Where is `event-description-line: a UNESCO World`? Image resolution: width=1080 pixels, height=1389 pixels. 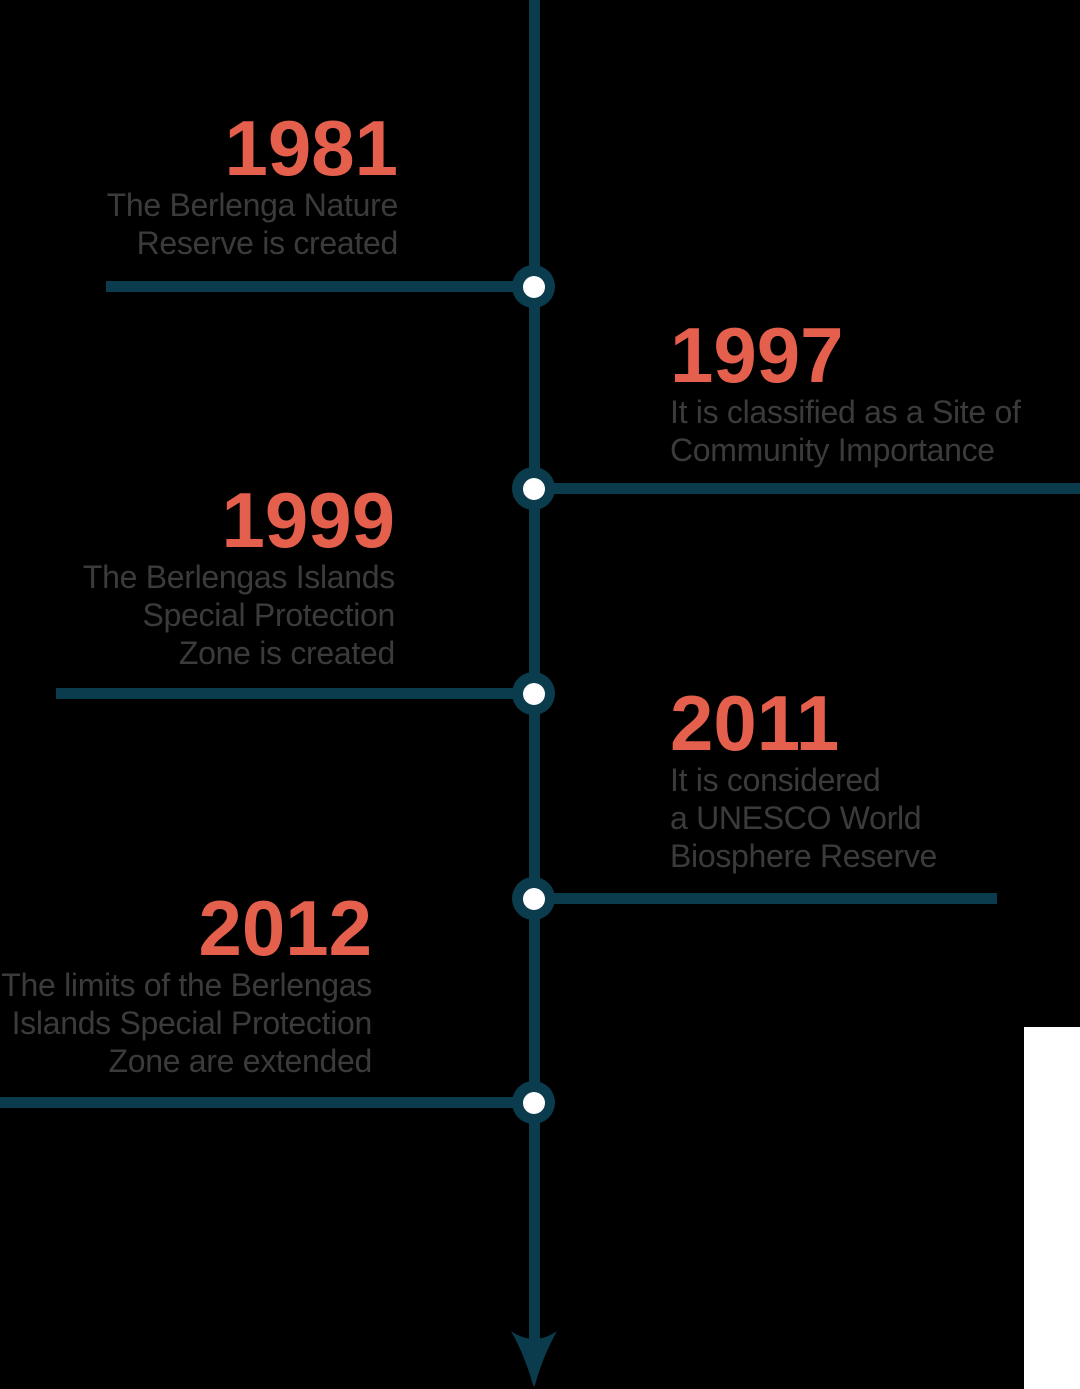
event-description-line: a UNESCO World is located at coordinates (796, 818).